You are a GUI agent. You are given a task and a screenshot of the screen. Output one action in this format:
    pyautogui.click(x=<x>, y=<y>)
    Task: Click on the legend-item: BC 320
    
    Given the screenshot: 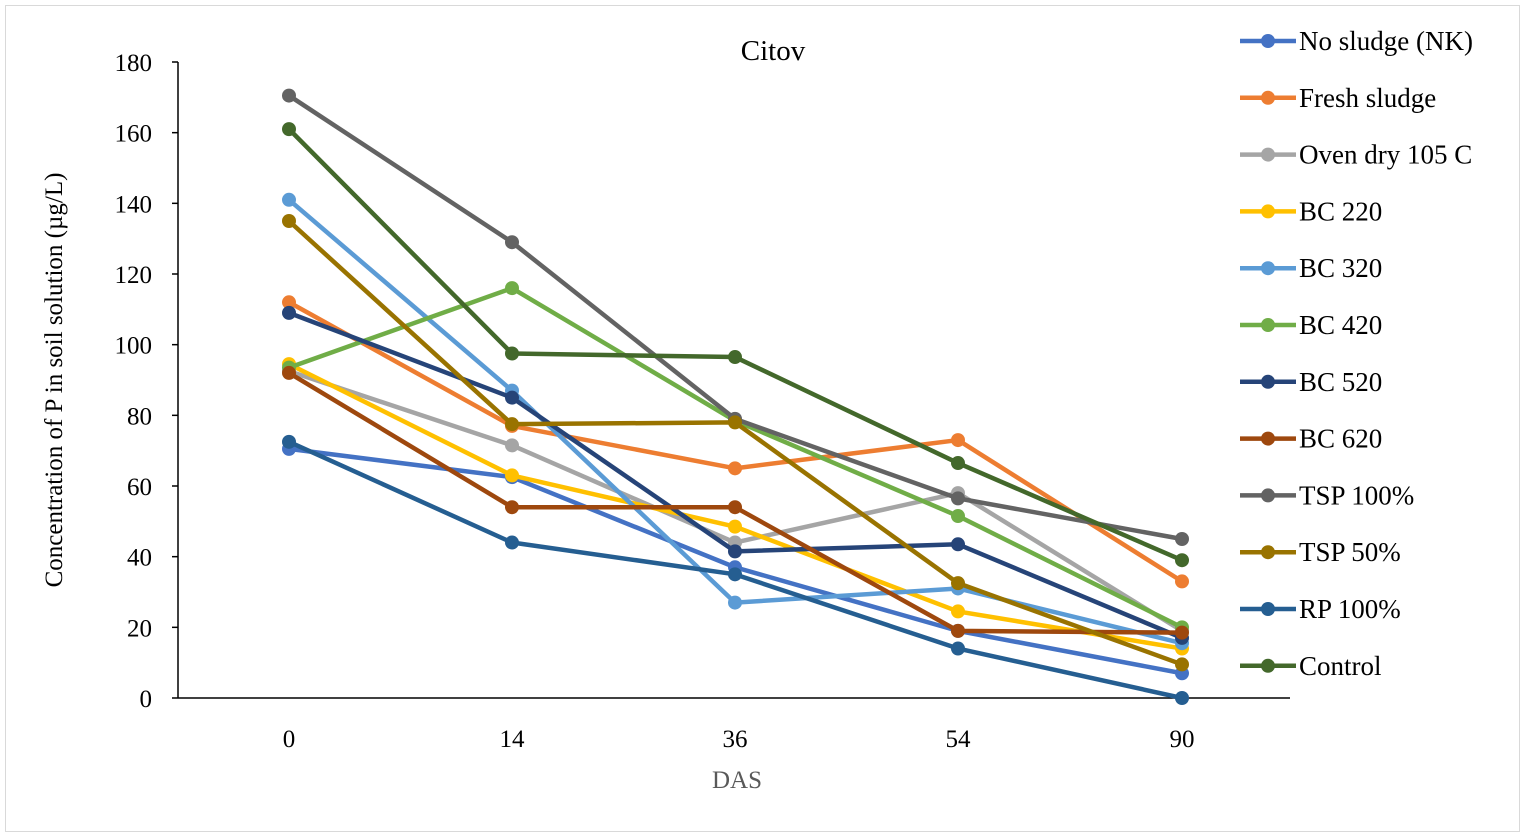 What is the action you would take?
    pyautogui.click(x=1311, y=268)
    